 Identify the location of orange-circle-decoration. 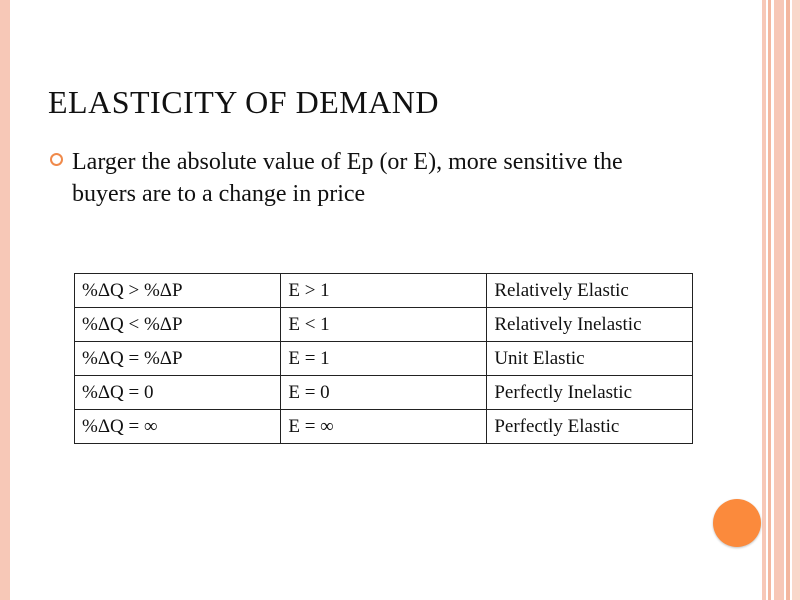
(737, 523).